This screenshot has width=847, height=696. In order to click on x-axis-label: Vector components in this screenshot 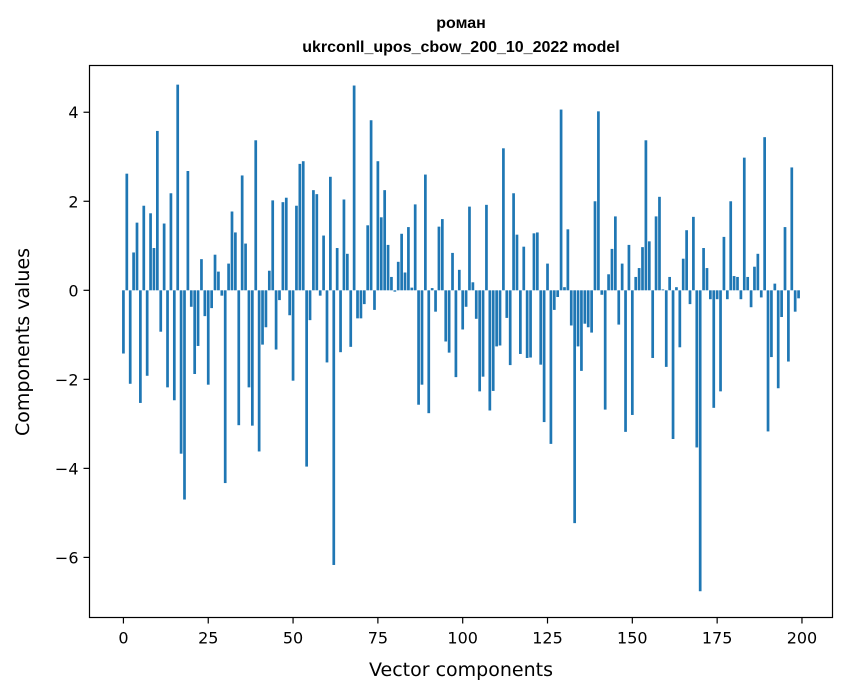, I will do `click(461, 670)`.